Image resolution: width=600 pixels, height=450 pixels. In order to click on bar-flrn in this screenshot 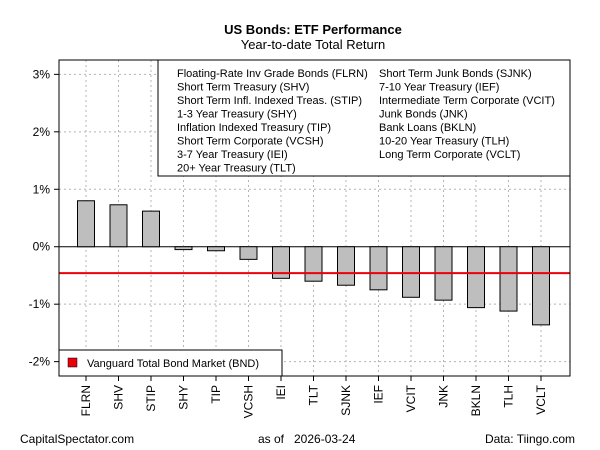, I will do `click(86, 224)`.